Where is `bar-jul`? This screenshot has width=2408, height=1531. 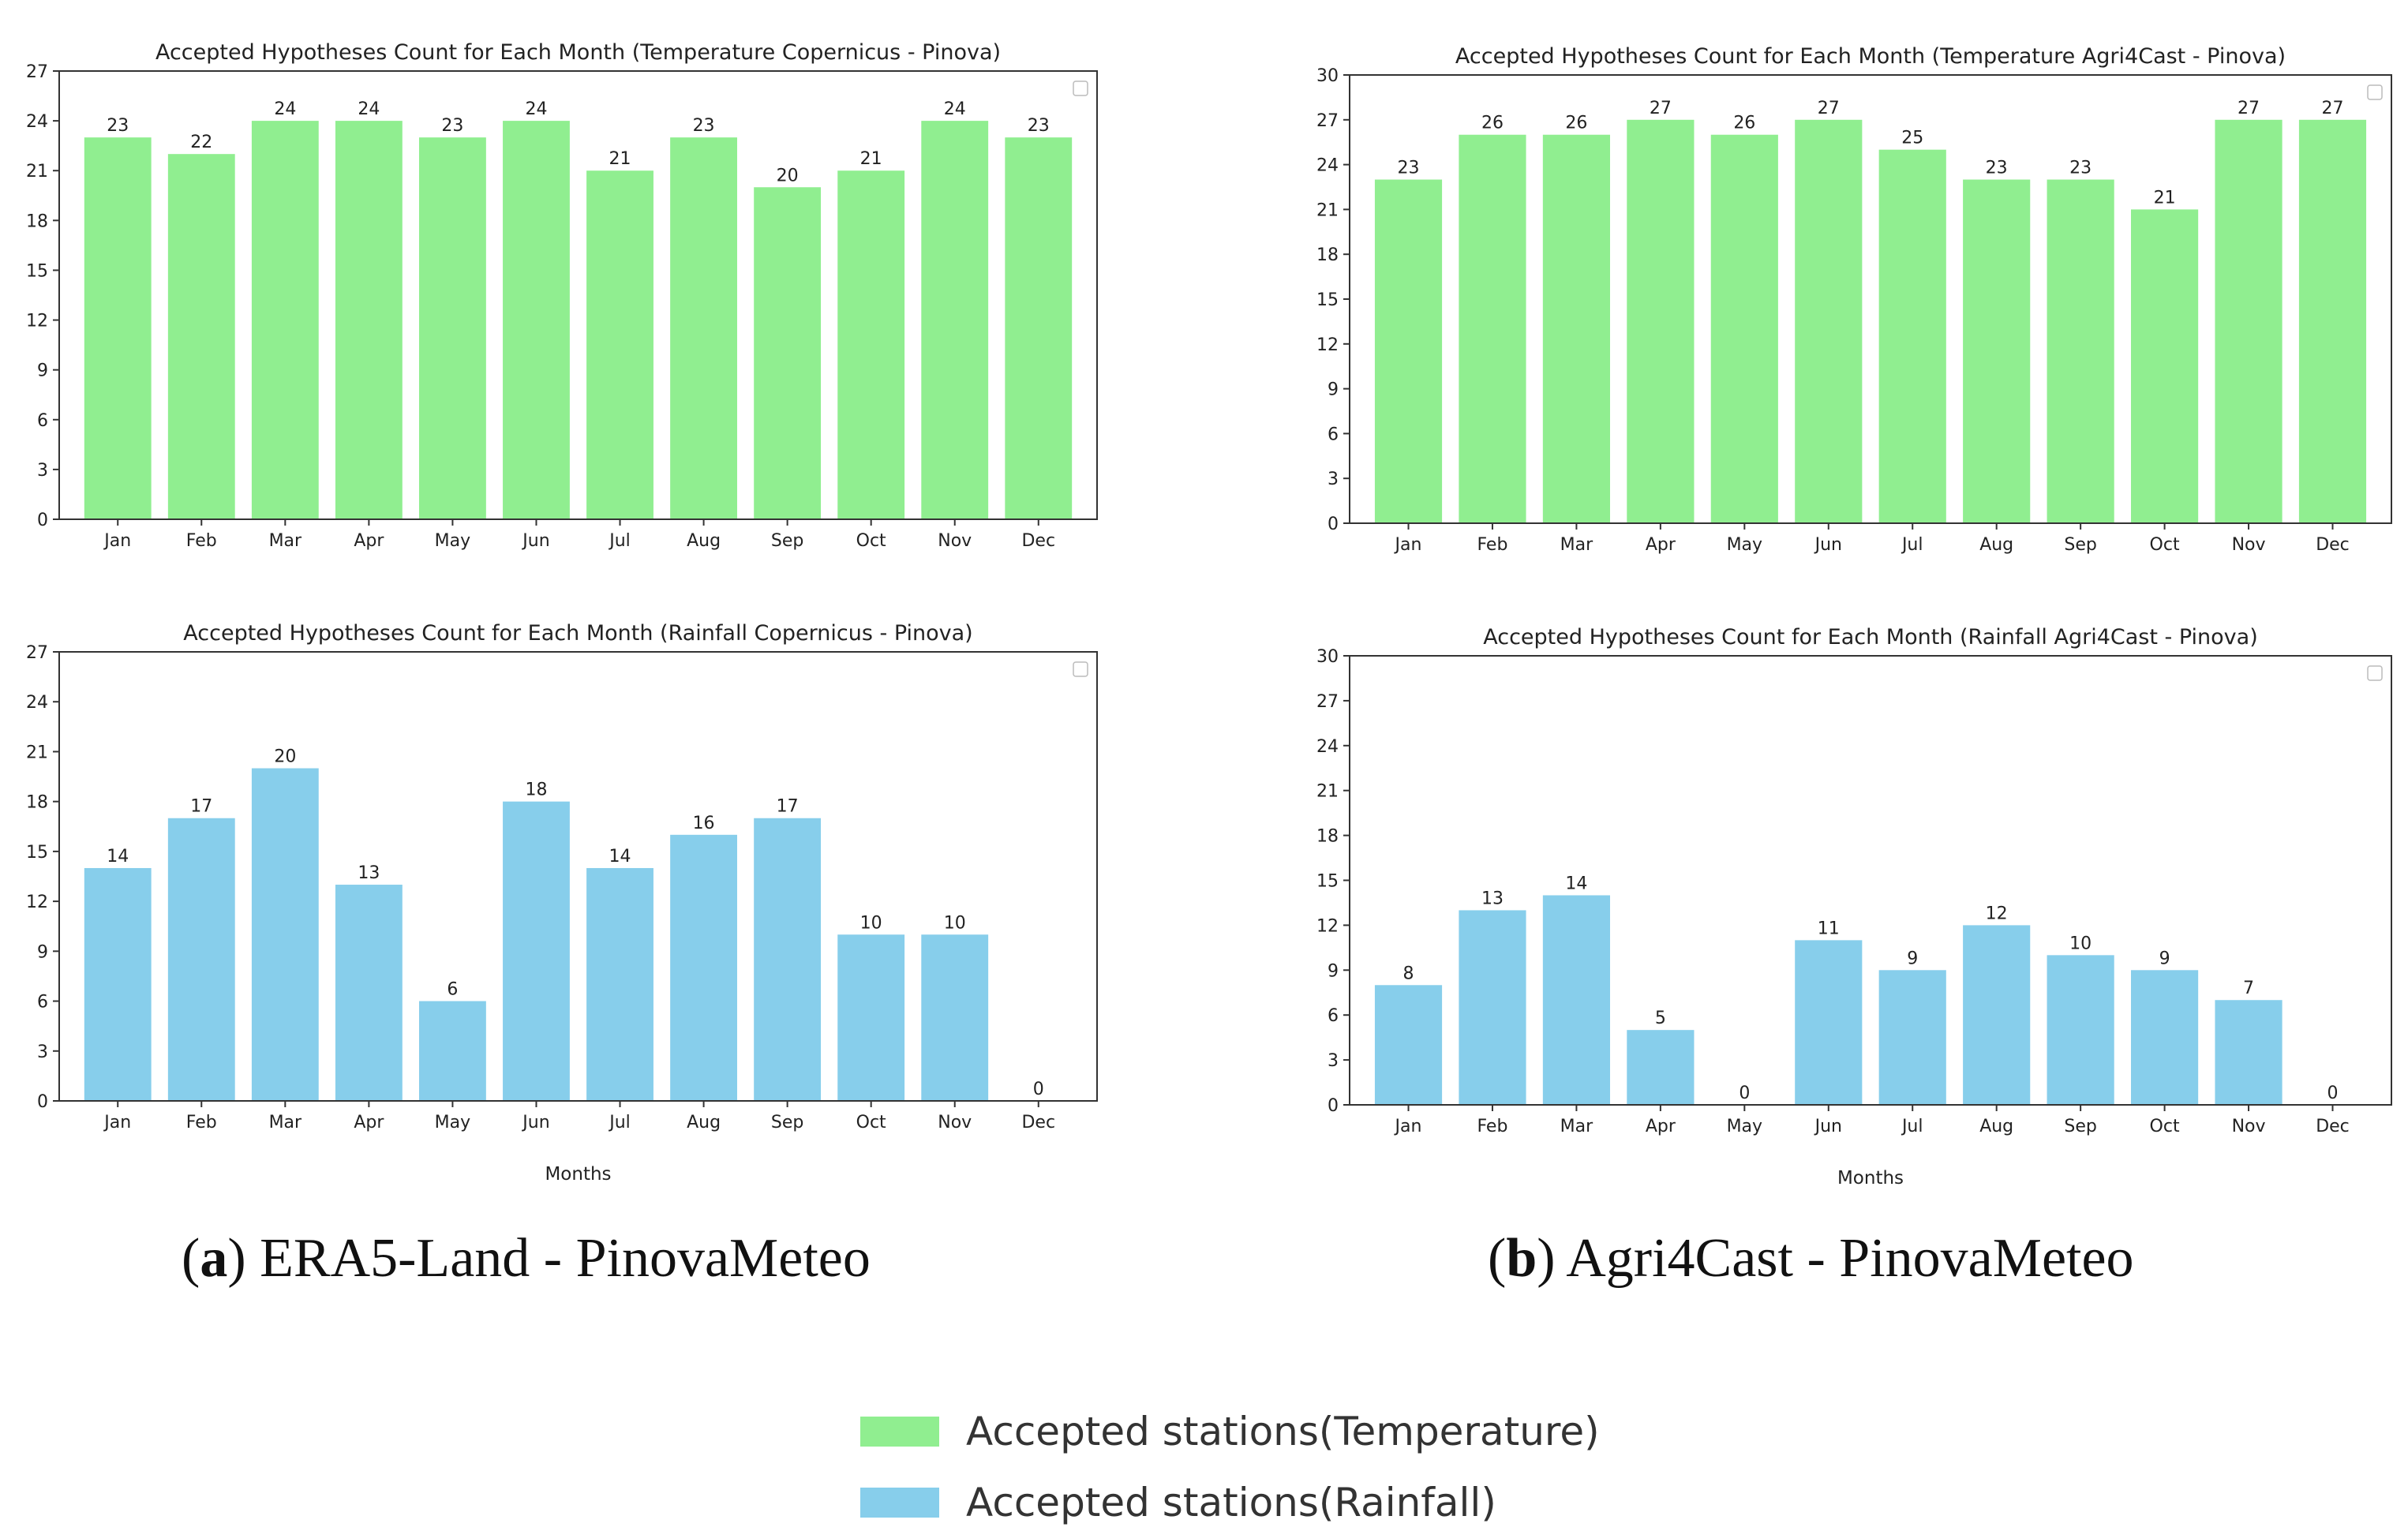 bar-jul is located at coordinates (619, 984).